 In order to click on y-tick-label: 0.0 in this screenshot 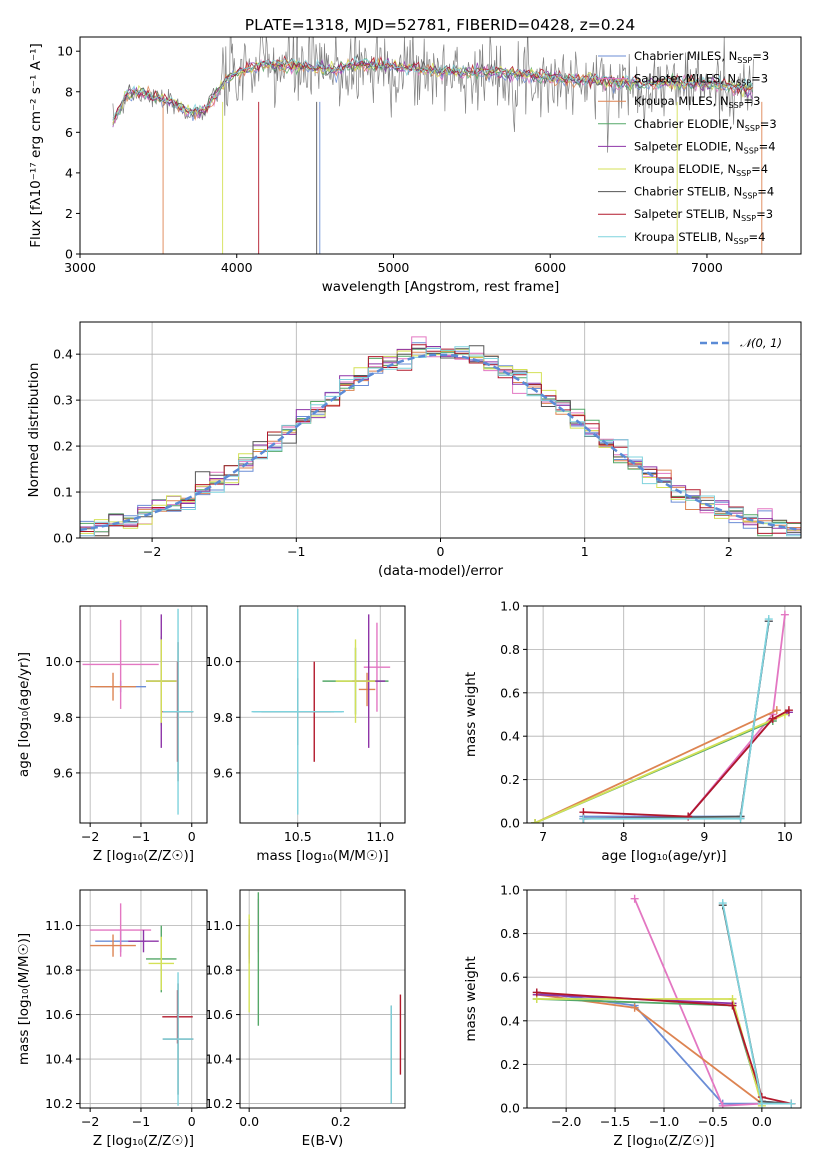, I will do `click(63, 538)`.